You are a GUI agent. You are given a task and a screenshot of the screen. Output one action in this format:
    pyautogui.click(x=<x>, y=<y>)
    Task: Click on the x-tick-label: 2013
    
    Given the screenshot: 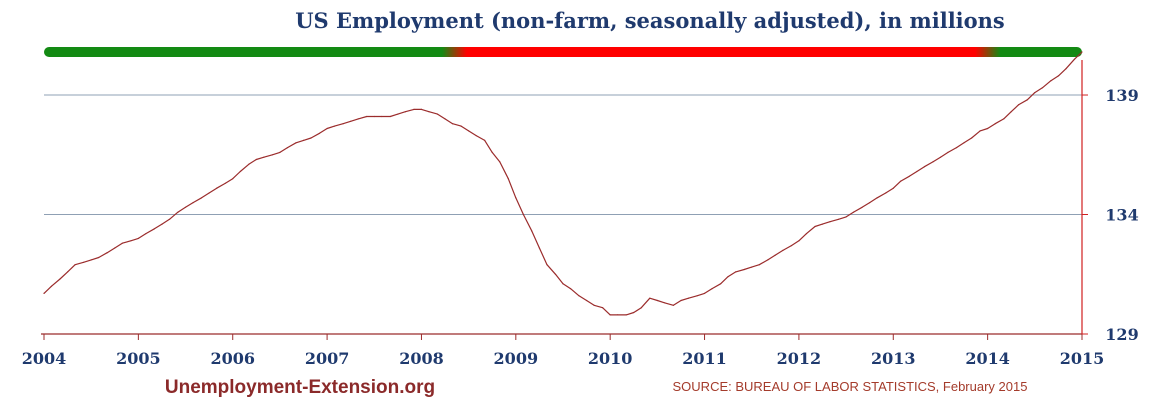 What is the action you would take?
    pyautogui.click(x=893, y=358)
    